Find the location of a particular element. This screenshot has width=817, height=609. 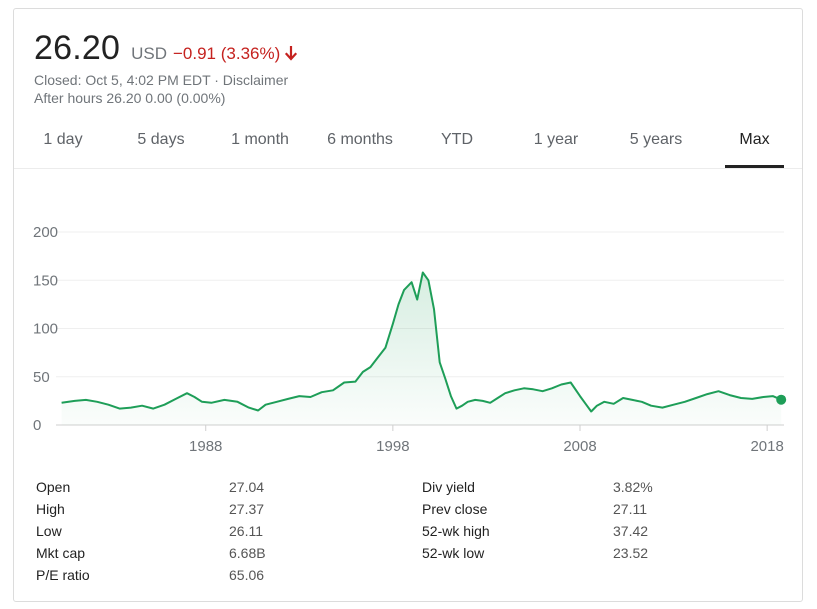

price-line: 26.20 USD −0.91 (3.36%) is located at coordinates (166, 48).